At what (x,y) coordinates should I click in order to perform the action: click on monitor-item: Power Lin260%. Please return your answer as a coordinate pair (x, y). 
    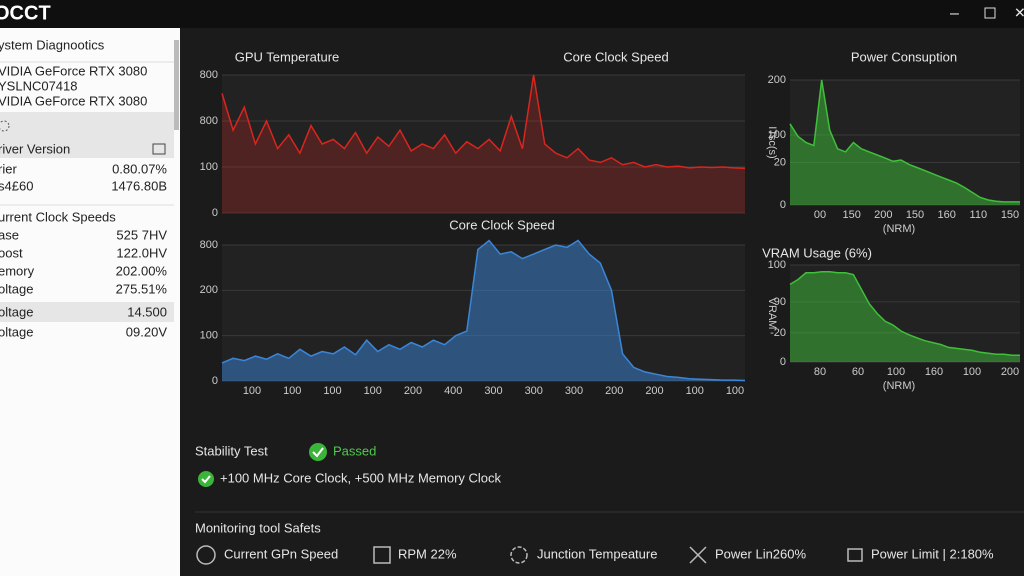
    Looking at the image, I should click on (760, 553).